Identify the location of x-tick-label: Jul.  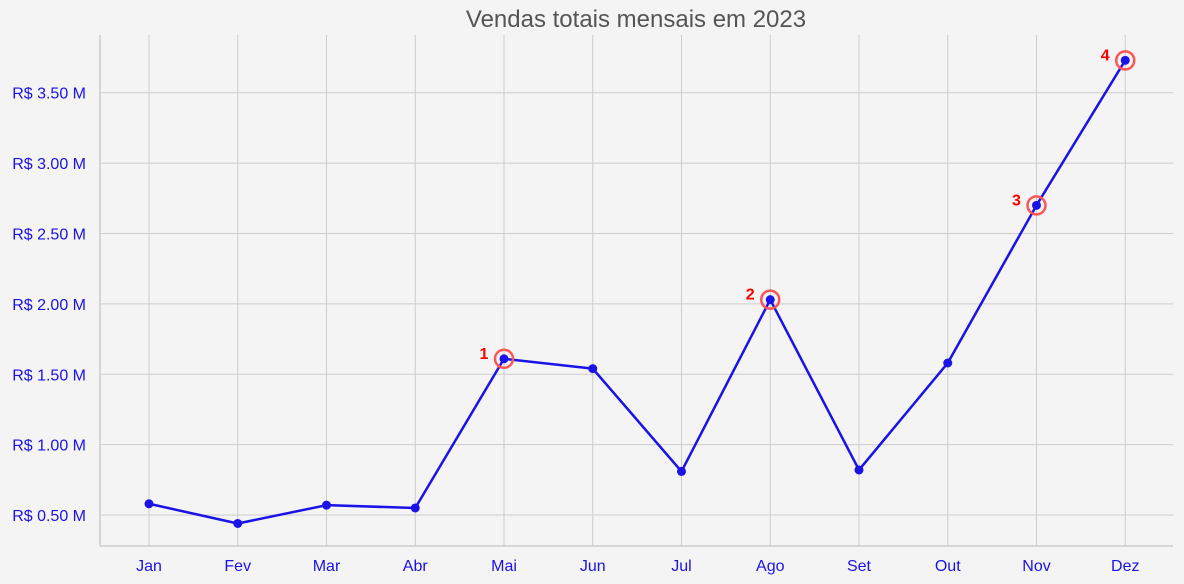
(681, 566).